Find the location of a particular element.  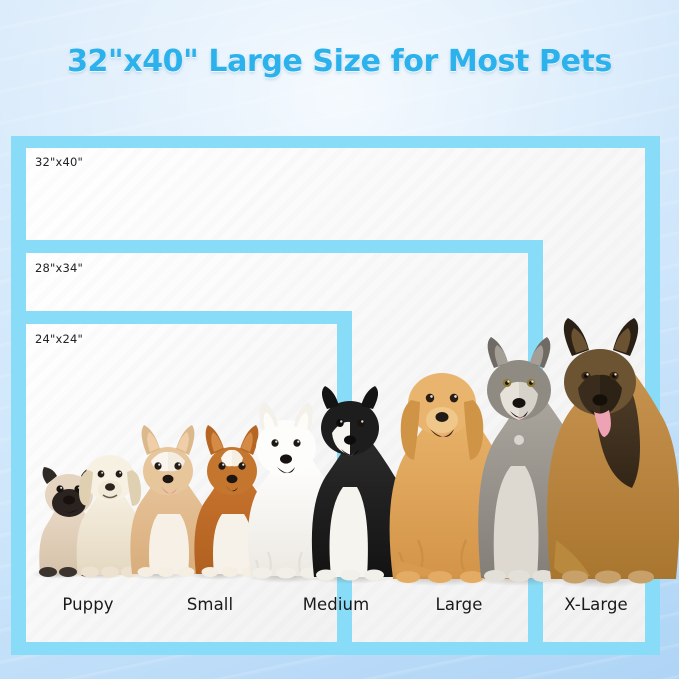

frame-28x34-label: 28"x34" is located at coordinates (59, 268).